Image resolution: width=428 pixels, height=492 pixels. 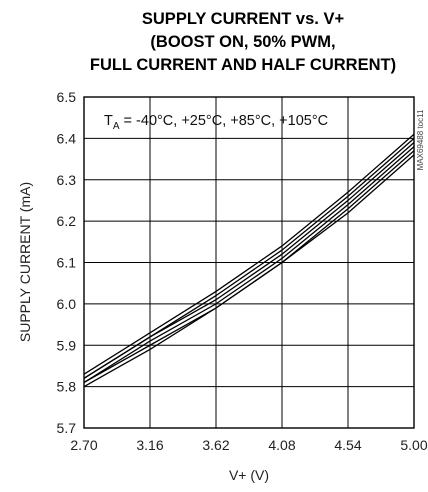 I want to click on x-axis-label: V+ (V), so click(x=249, y=475).